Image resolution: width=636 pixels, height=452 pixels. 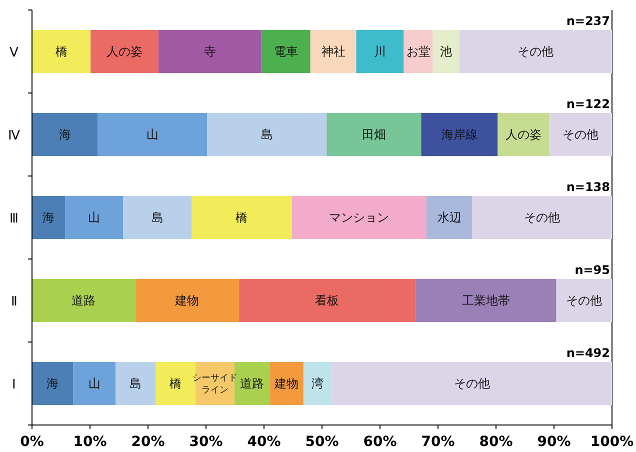 I want to click on x-tick-label: 60%, so click(x=380, y=442).